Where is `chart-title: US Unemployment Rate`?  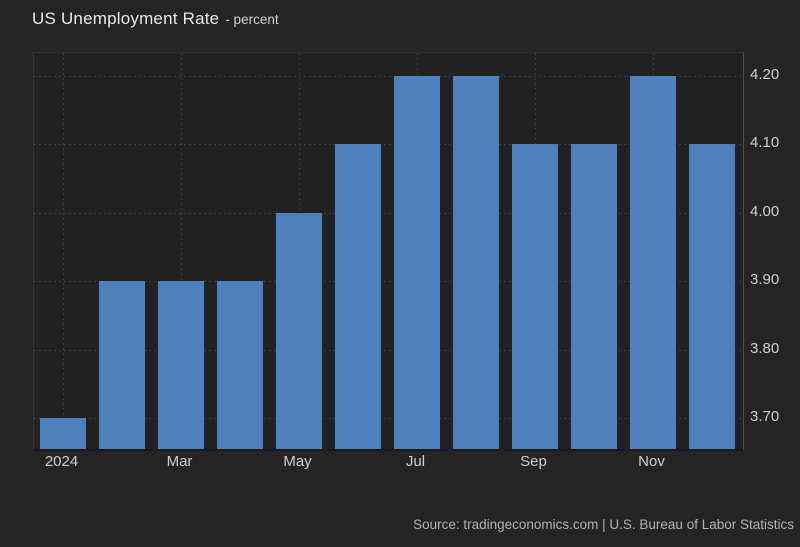 chart-title: US Unemployment Rate is located at coordinates (126, 18).